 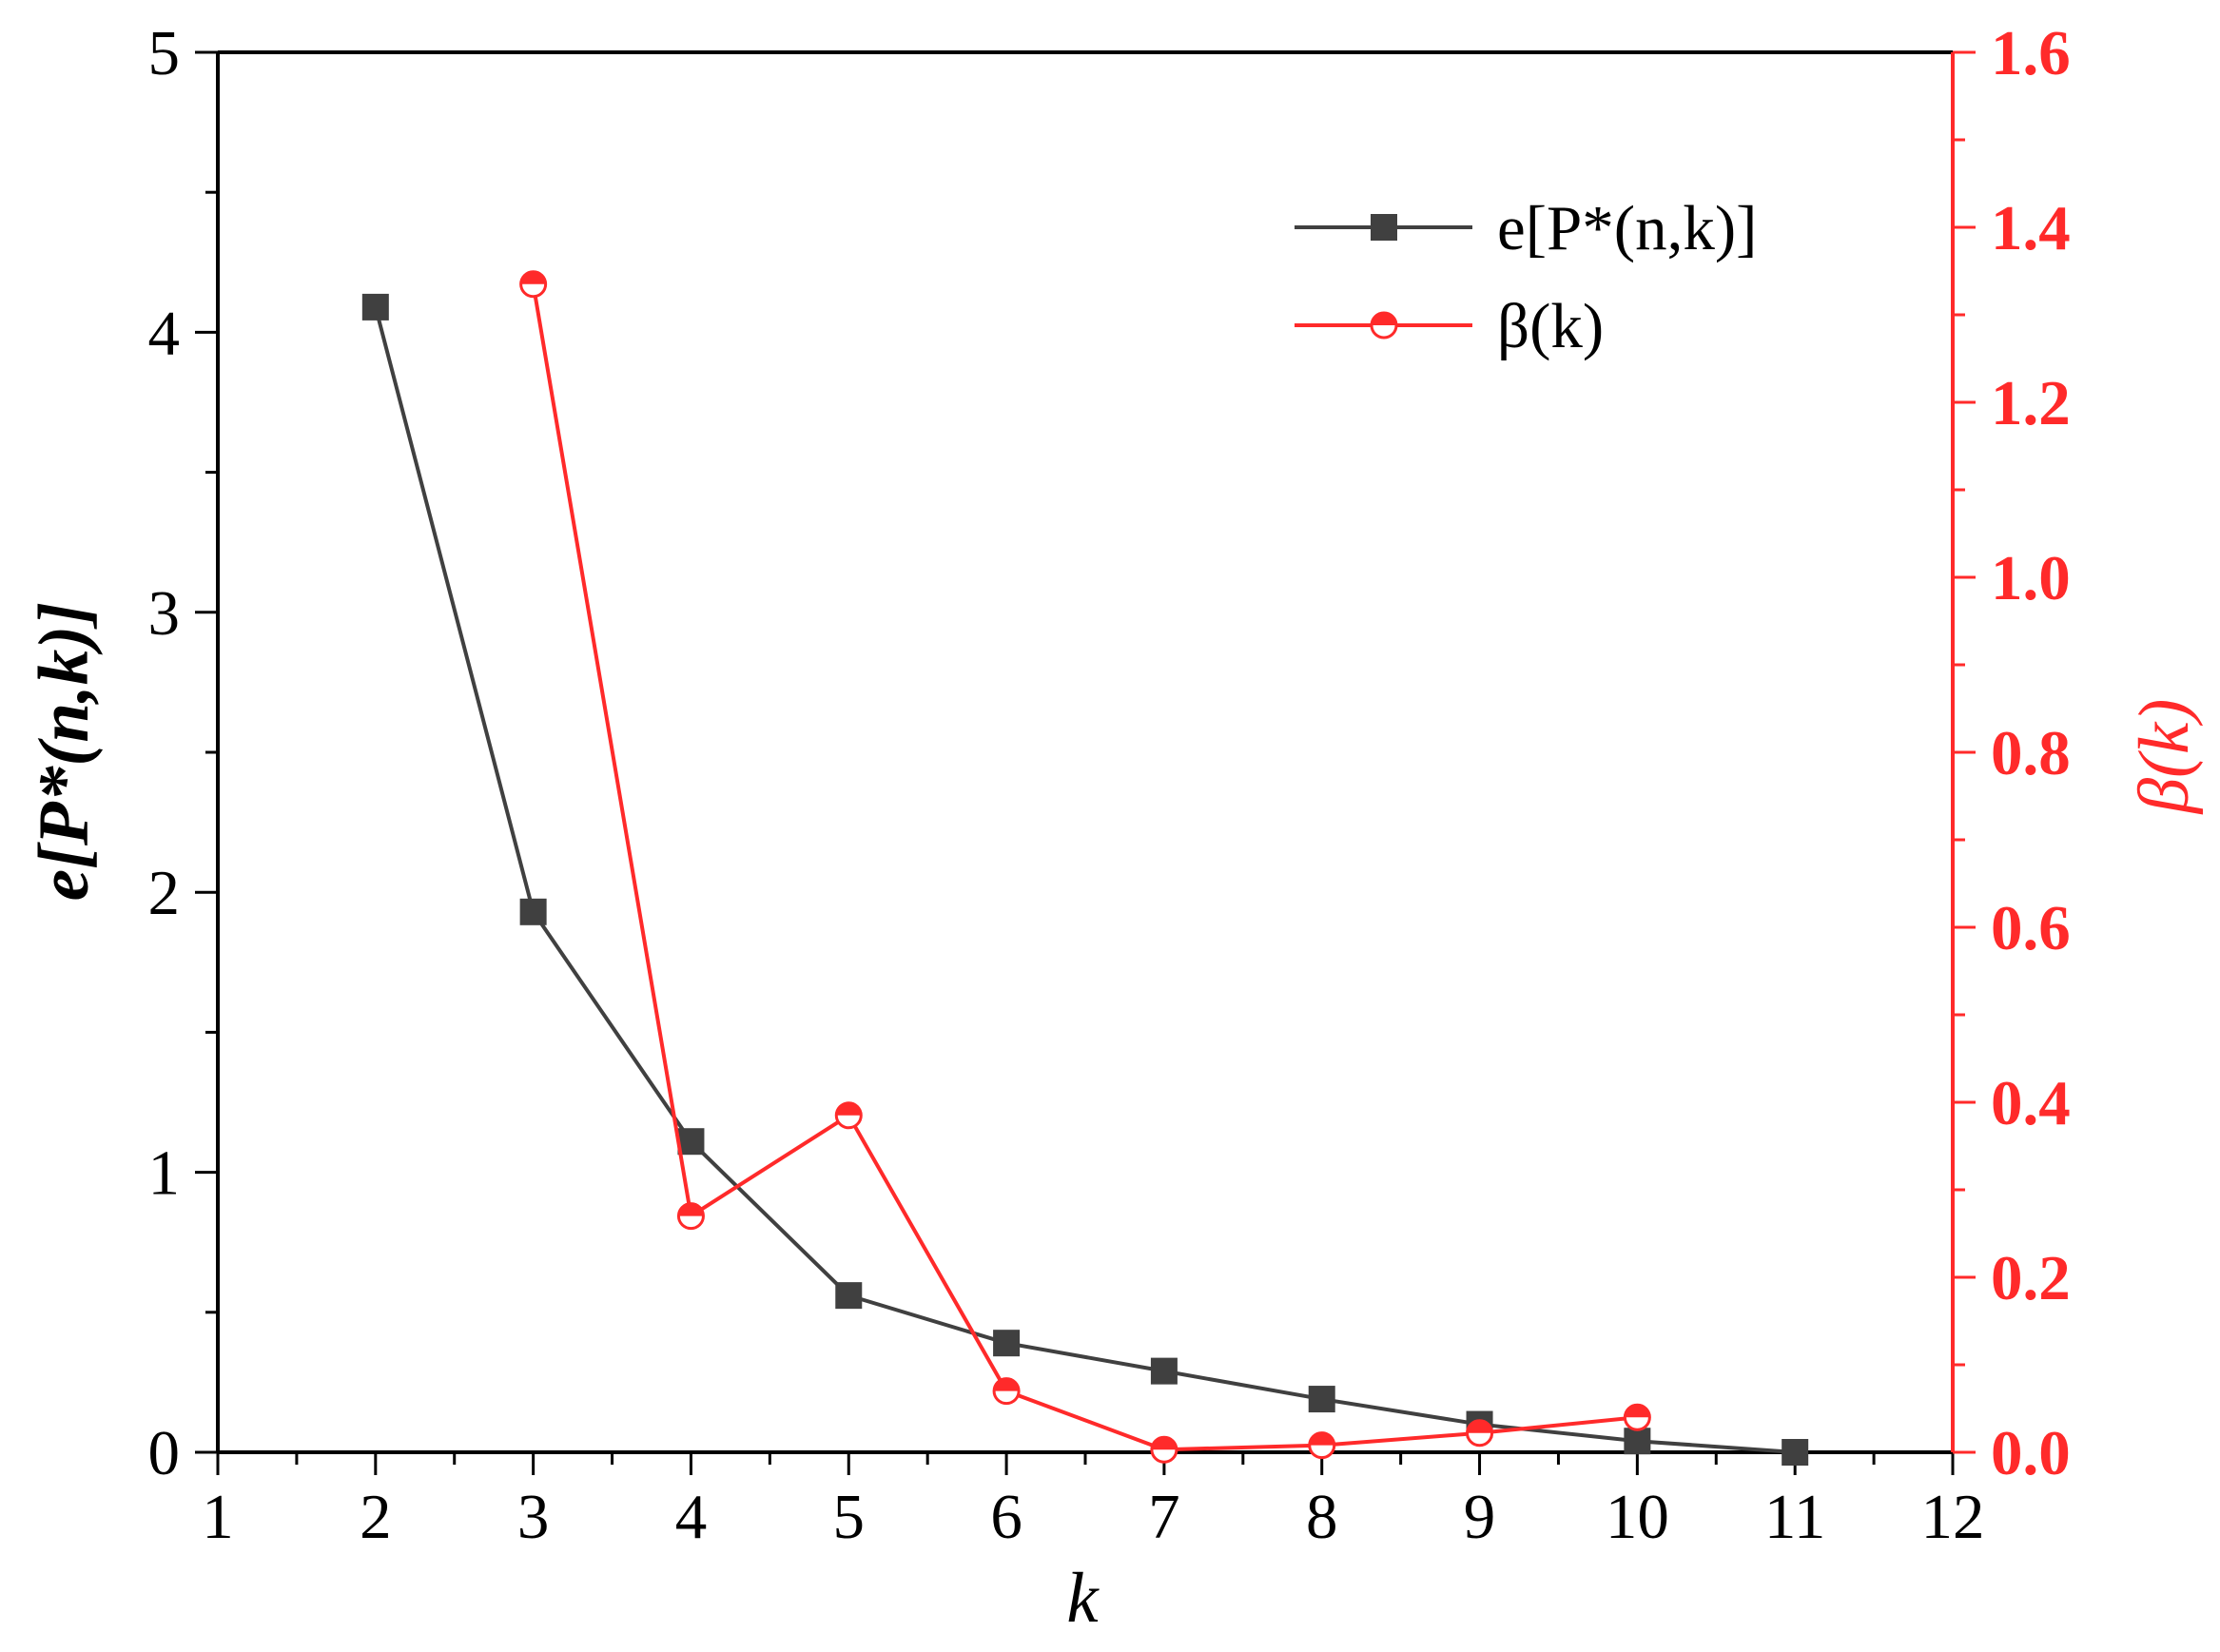 What do you see at coordinates (376, 1517) in the screenshot?
I see `x-tick-label: 2` at bounding box center [376, 1517].